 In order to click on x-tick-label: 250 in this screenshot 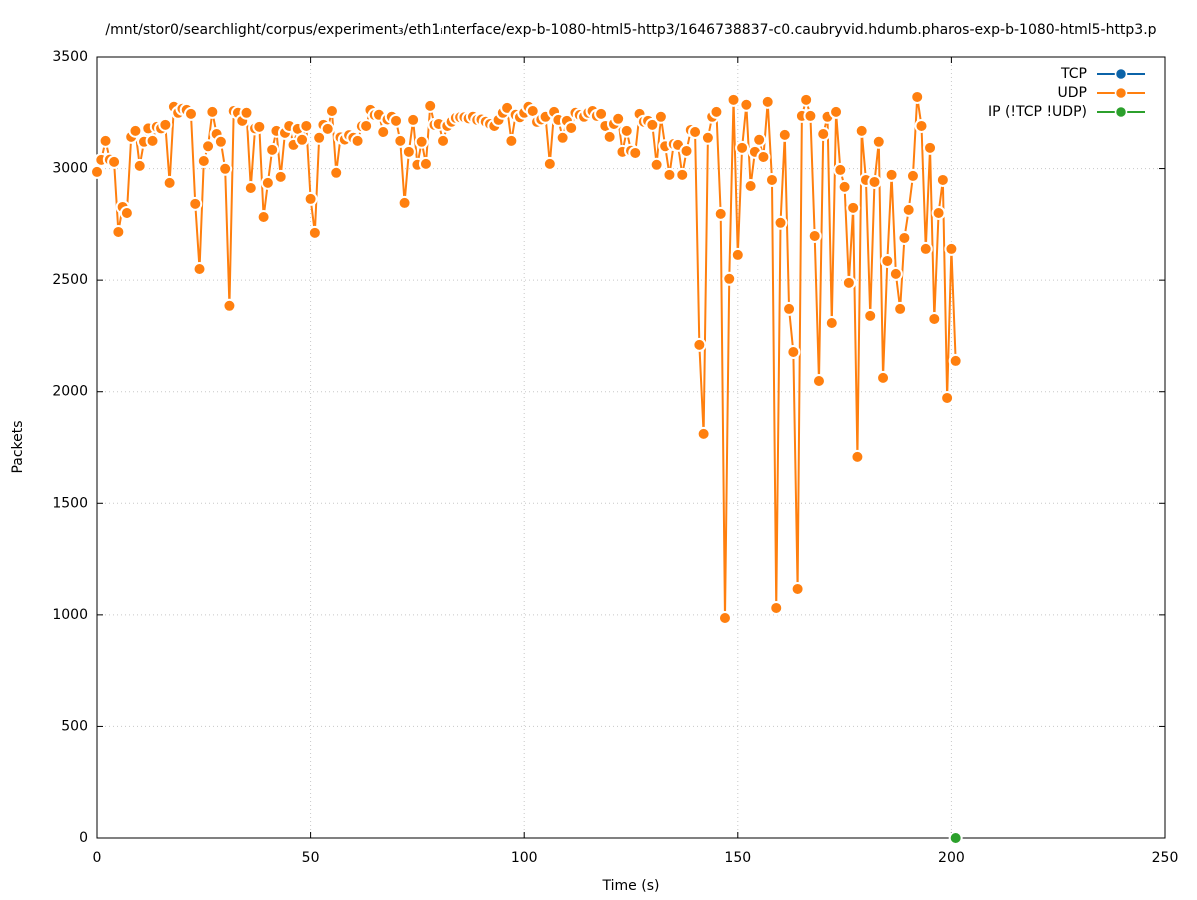, I will do `click(1165, 858)`.